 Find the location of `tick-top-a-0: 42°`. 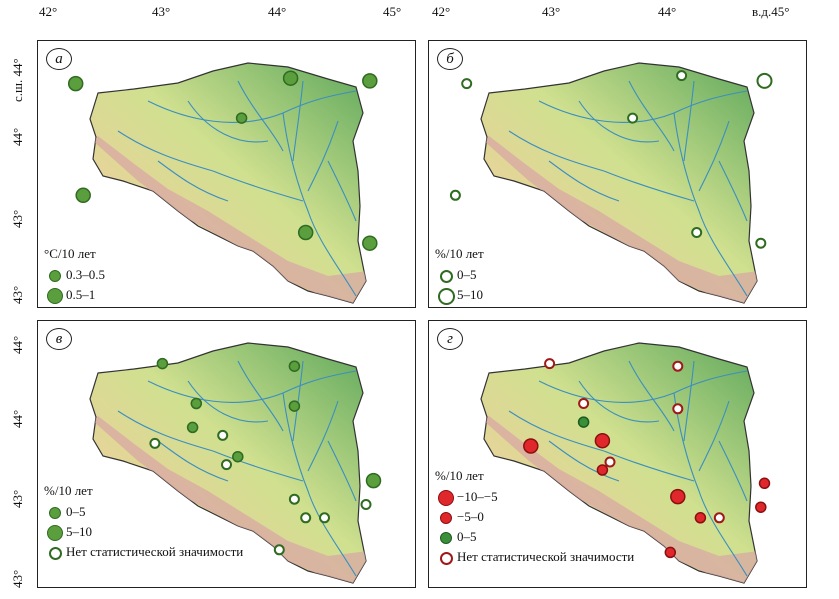

tick-top-a-0: 42° is located at coordinates (48, 11).